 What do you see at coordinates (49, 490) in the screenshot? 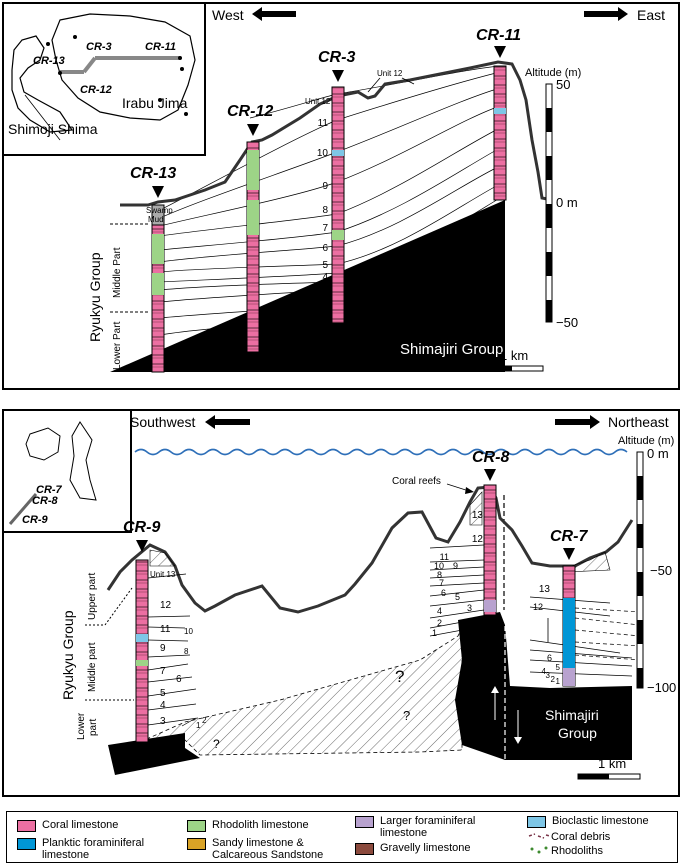
I see `inset-label-cr7: CR-7` at bounding box center [49, 490].